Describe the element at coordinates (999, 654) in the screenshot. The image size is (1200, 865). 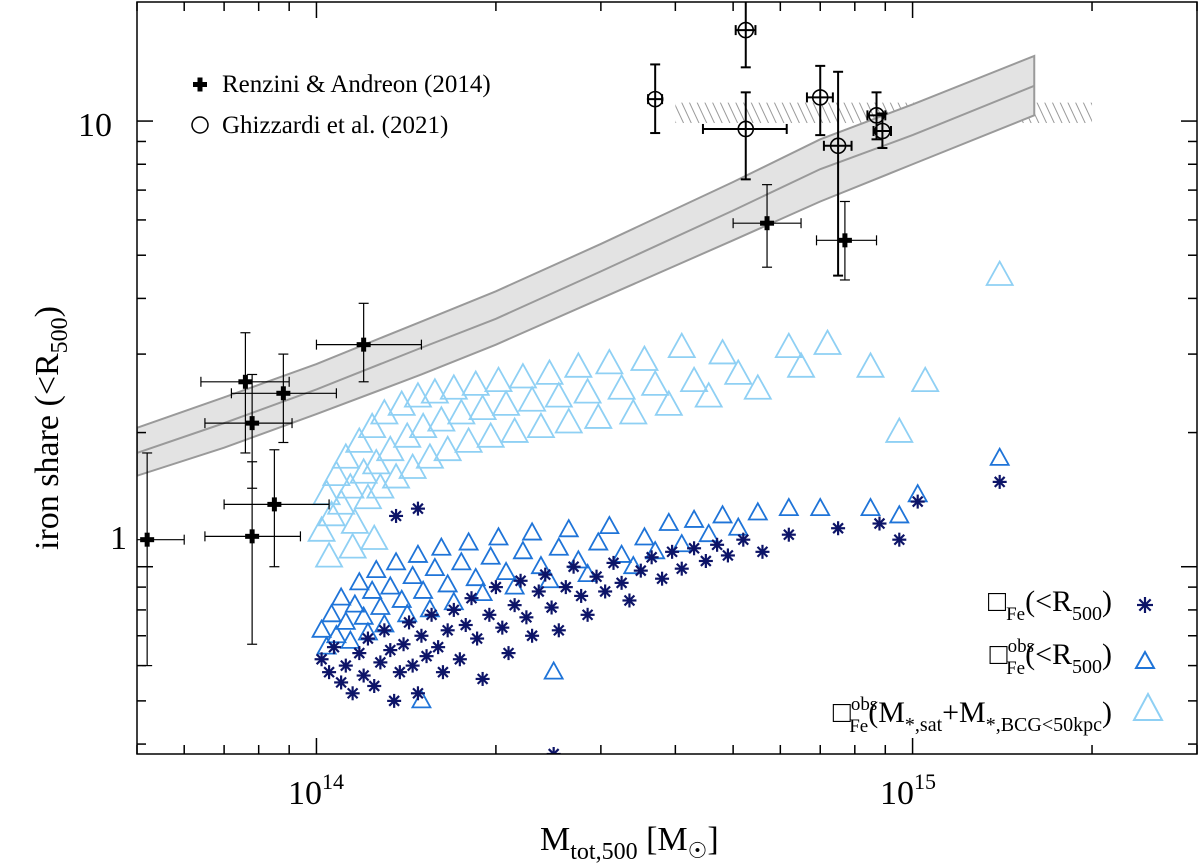
I see `legend-obs-symbol-glyph: □` at that location.